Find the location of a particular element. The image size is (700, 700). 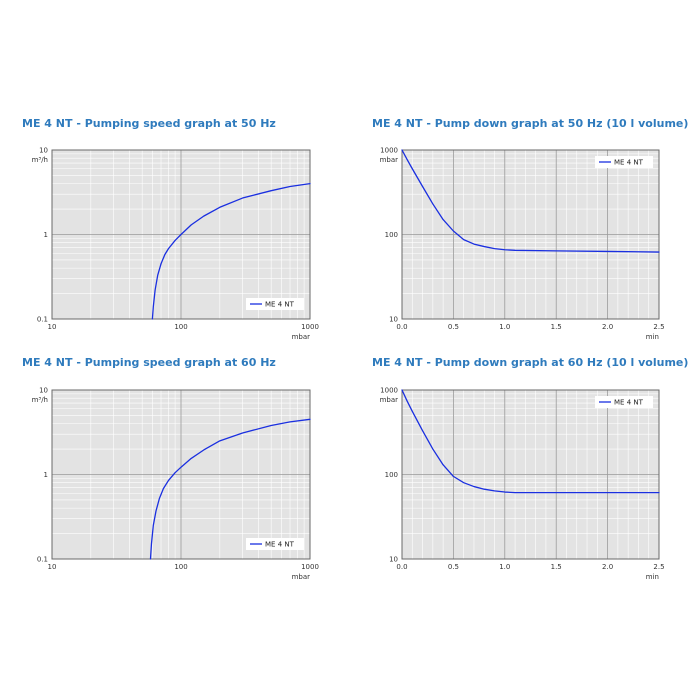

chart-title: ME 4 NT - Pumping speed graph at 60 Hz is located at coordinates (149, 362).